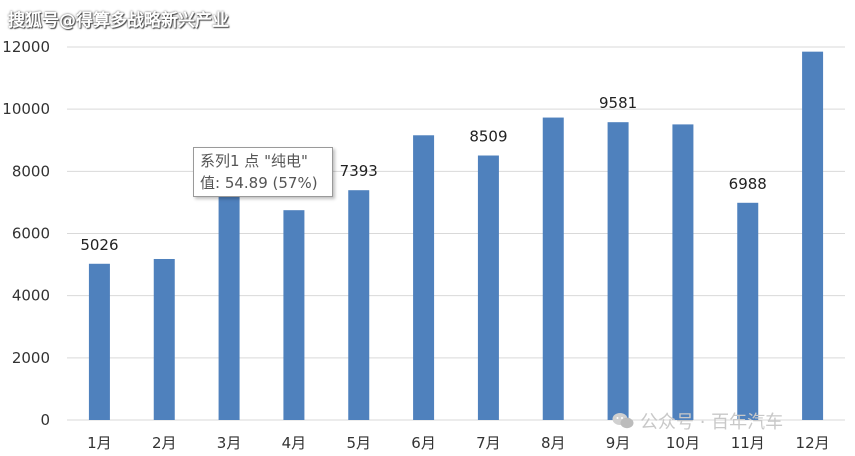  I want to click on y-tick-label: 12000, so click(26, 47).